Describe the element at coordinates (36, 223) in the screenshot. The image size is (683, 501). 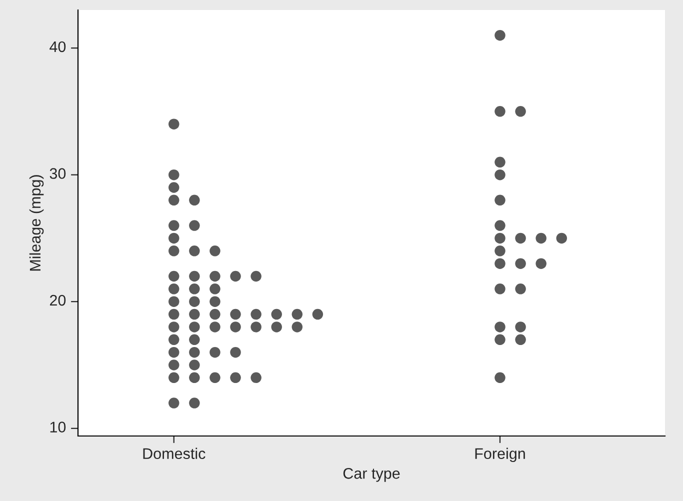
I see `y-axis-title: Mileage (mpg)` at that location.